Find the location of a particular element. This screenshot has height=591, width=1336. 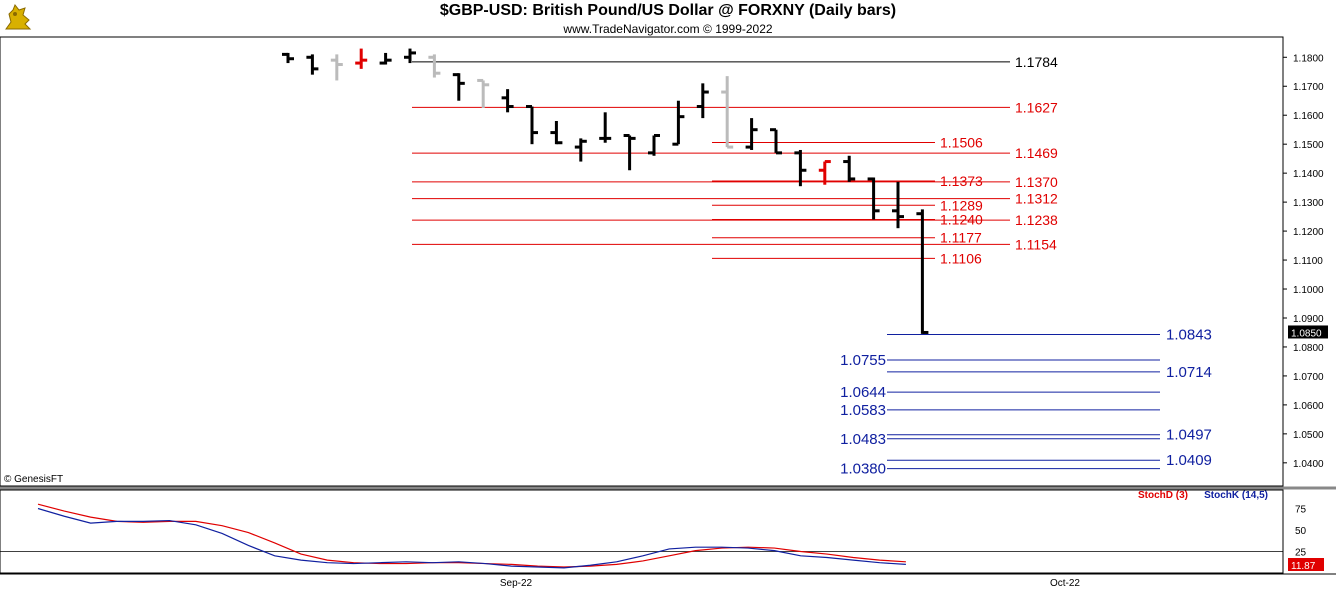

level-label: 1.0380 is located at coordinates (863, 469).